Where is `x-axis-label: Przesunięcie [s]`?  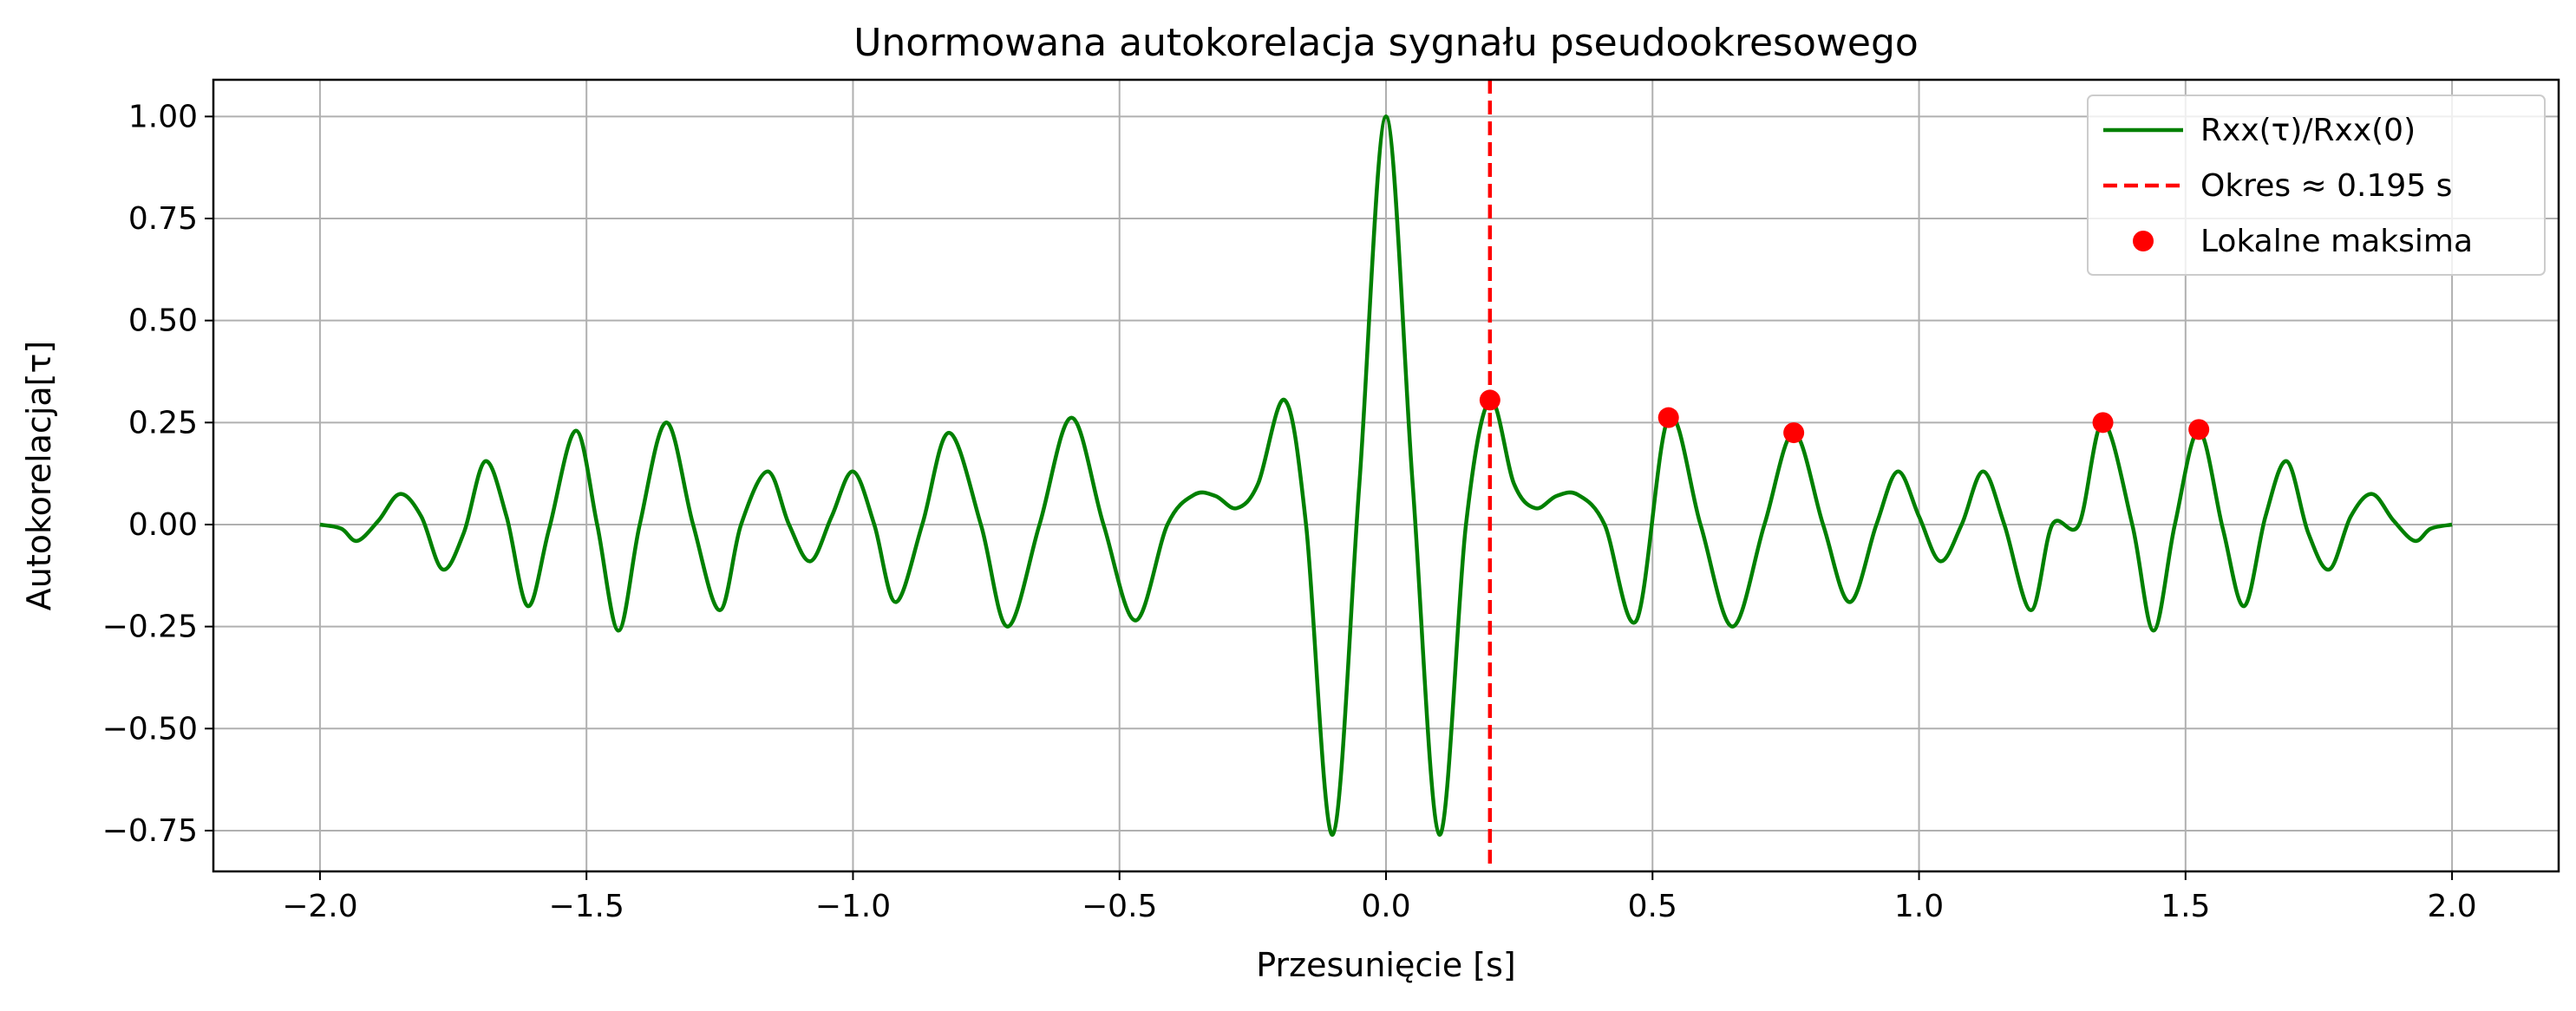
x-axis-label: Przesunięcie [s] is located at coordinates (1385, 965).